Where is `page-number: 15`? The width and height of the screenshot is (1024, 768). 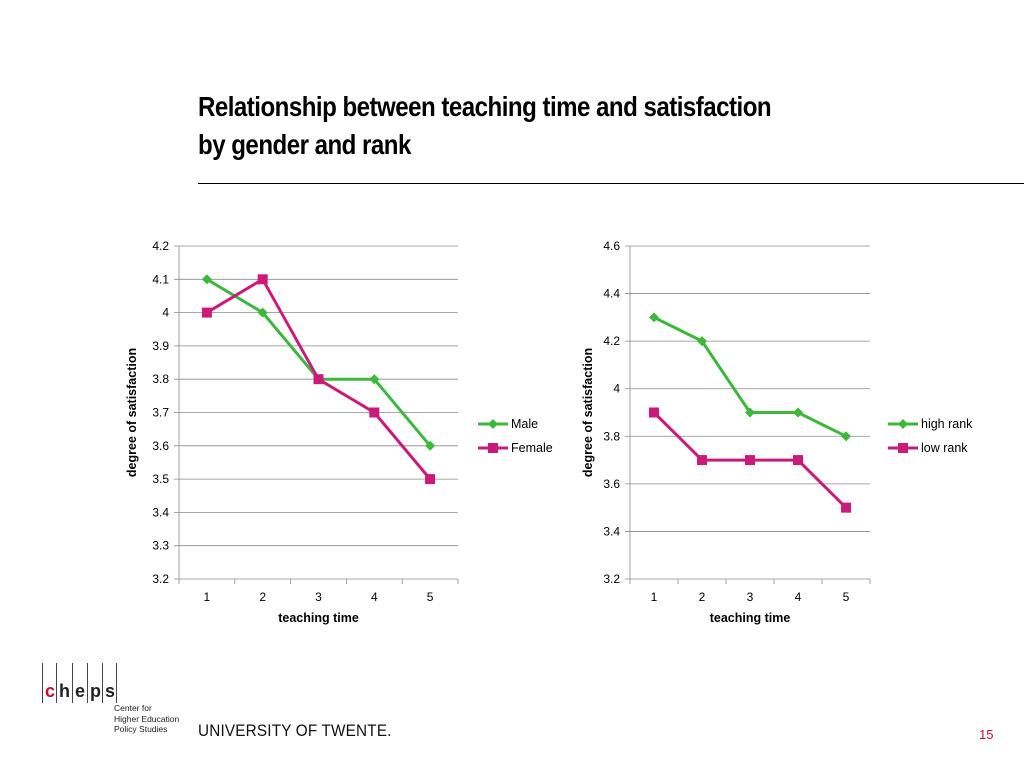
page-number: 15 is located at coordinates (986, 734).